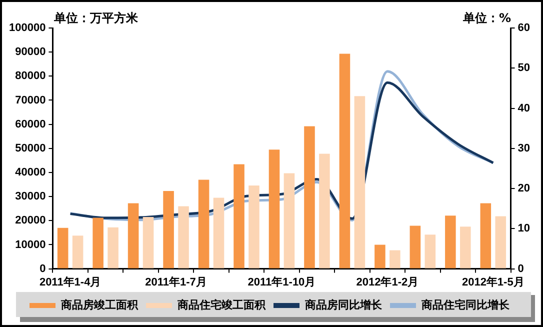 The width and height of the screenshot is (543, 327). What do you see at coordinates (176, 281) in the screenshot?
I see `x-tick-label: 2011年1-7月` at bounding box center [176, 281].